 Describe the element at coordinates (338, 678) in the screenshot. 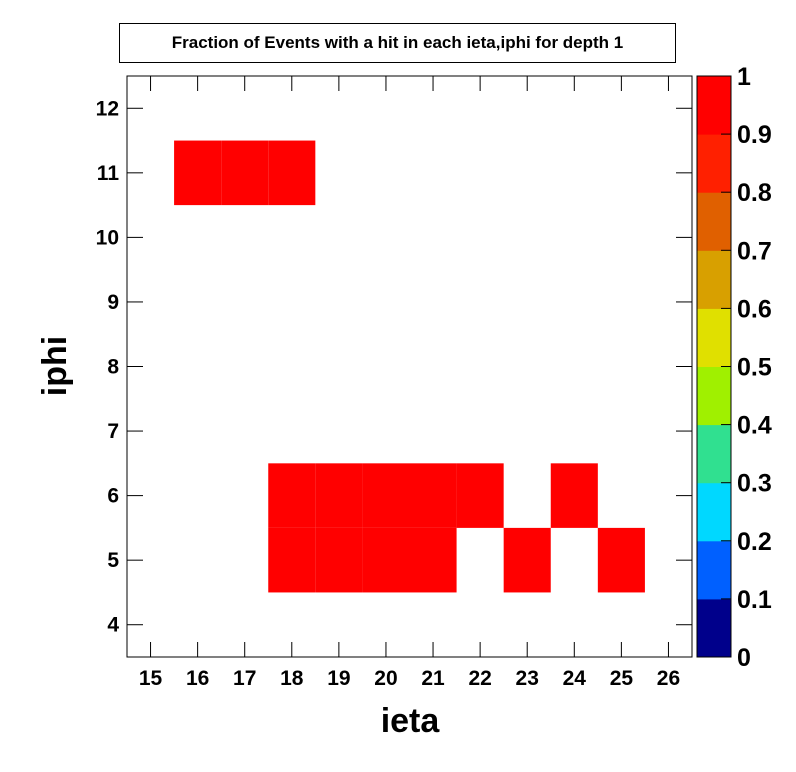

I see `x-tick-label: 19` at that location.